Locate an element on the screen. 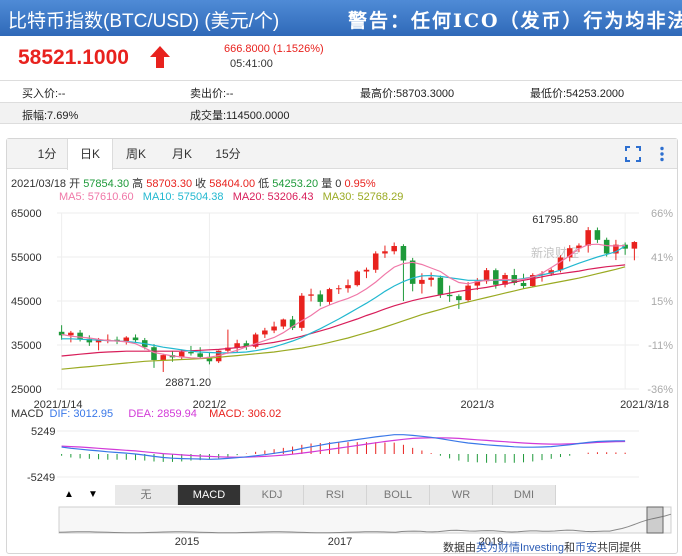 Image resolution: width=682 pixels, height=556 pixels. sina-link: 币安 is located at coordinates (586, 548).